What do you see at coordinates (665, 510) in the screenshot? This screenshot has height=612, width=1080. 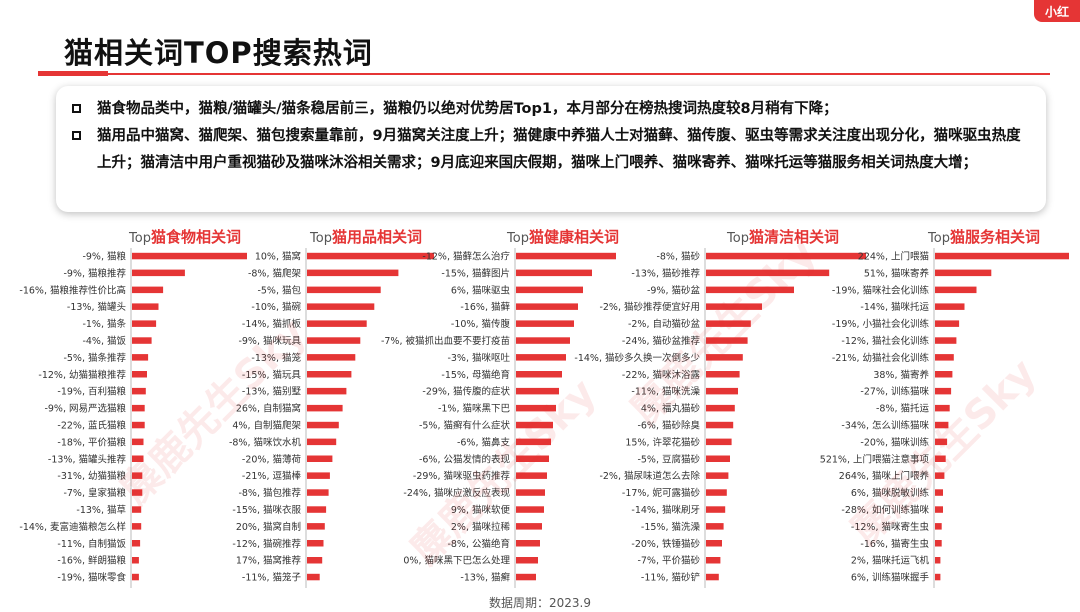 I see `chart-category-label: -14%, 猫咪刷牙` at bounding box center [665, 510].